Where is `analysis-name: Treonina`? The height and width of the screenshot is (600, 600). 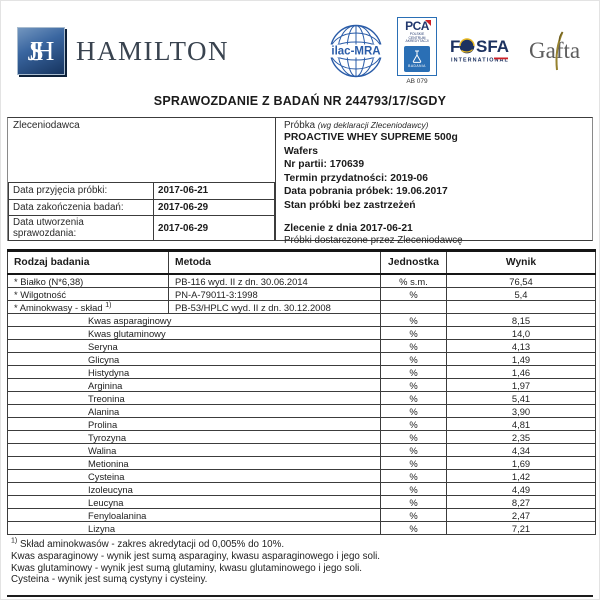
analysis-name: Treonina is located at coordinates (194, 398).